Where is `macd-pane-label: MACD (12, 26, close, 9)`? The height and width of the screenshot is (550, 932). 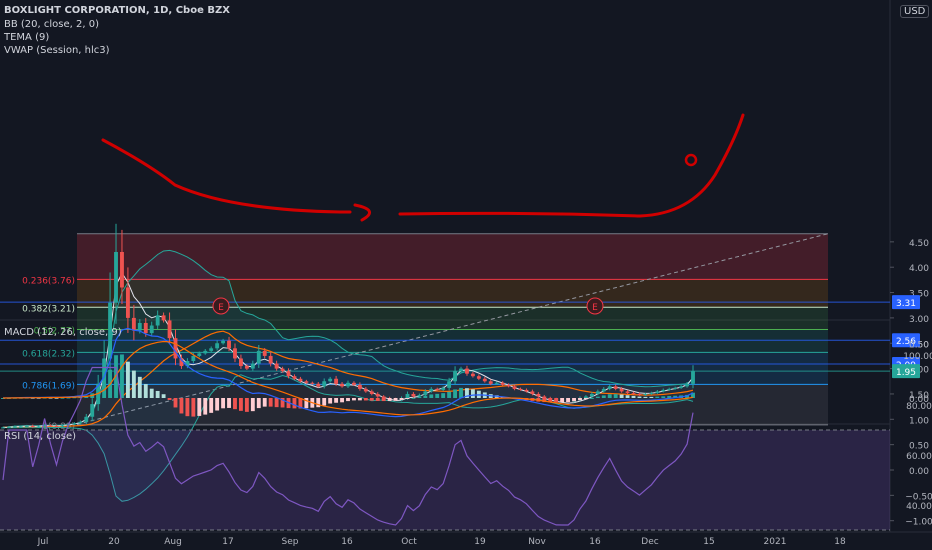 macd-pane-label: MACD (12, 26, close, 9) is located at coordinates (63, 332).